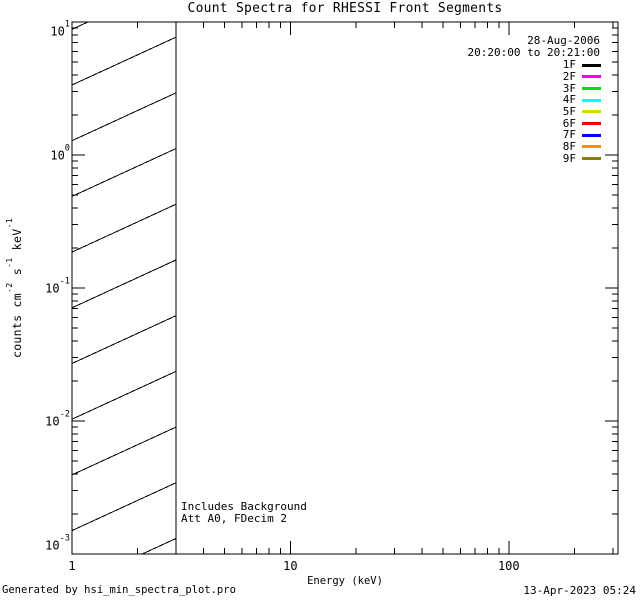 The width and height of the screenshot is (640, 600). I want to click on legend-date: 28-Aug-2006, so click(563, 40).